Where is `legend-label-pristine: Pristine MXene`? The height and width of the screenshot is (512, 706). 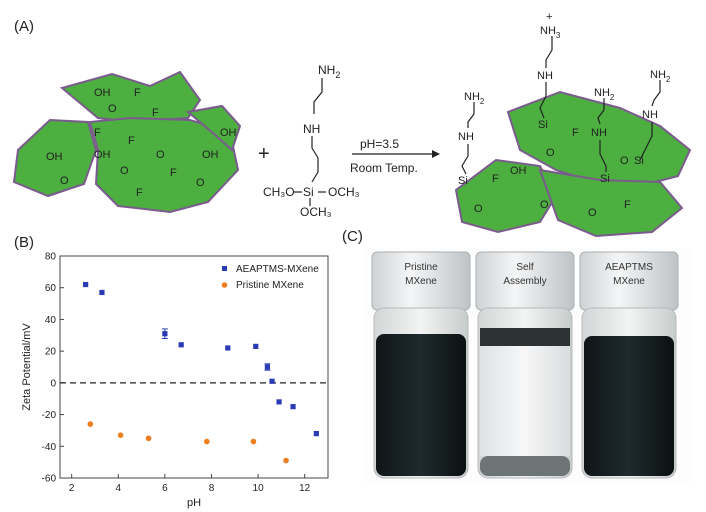
legend-label-pristine: Pristine MXene is located at coordinates (270, 285).